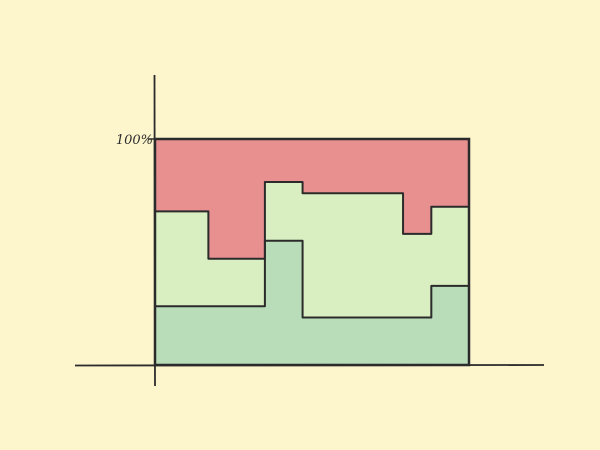  What do you see at coordinates (312, 279) in the screenshot?
I see `series-1-top-boundary` at bounding box center [312, 279].